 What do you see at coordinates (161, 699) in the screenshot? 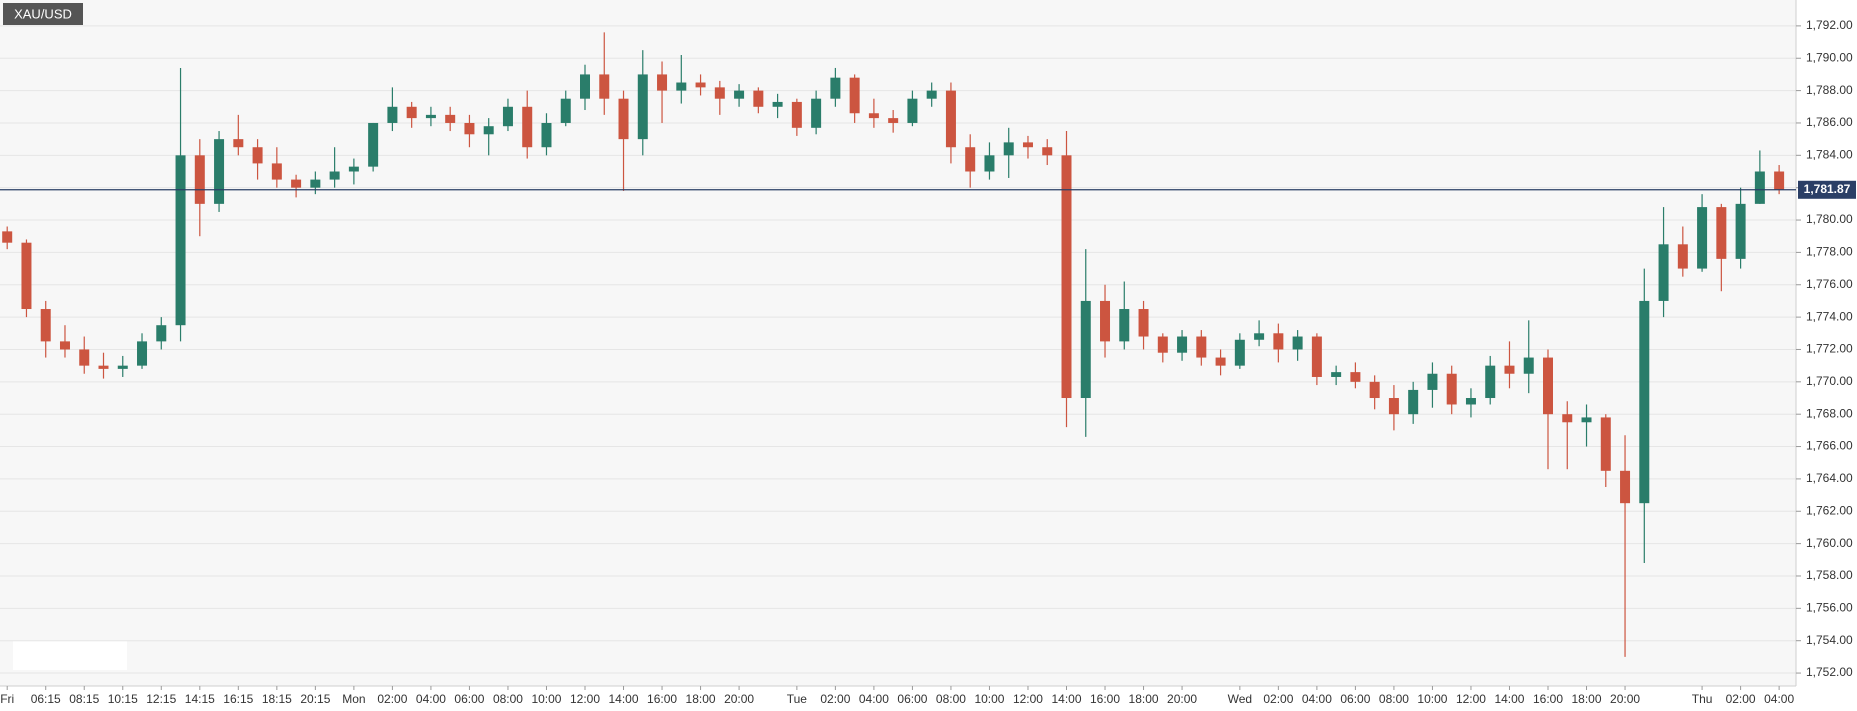
I see `x-tick-label: 12:15` at bounding box center [161, 699].